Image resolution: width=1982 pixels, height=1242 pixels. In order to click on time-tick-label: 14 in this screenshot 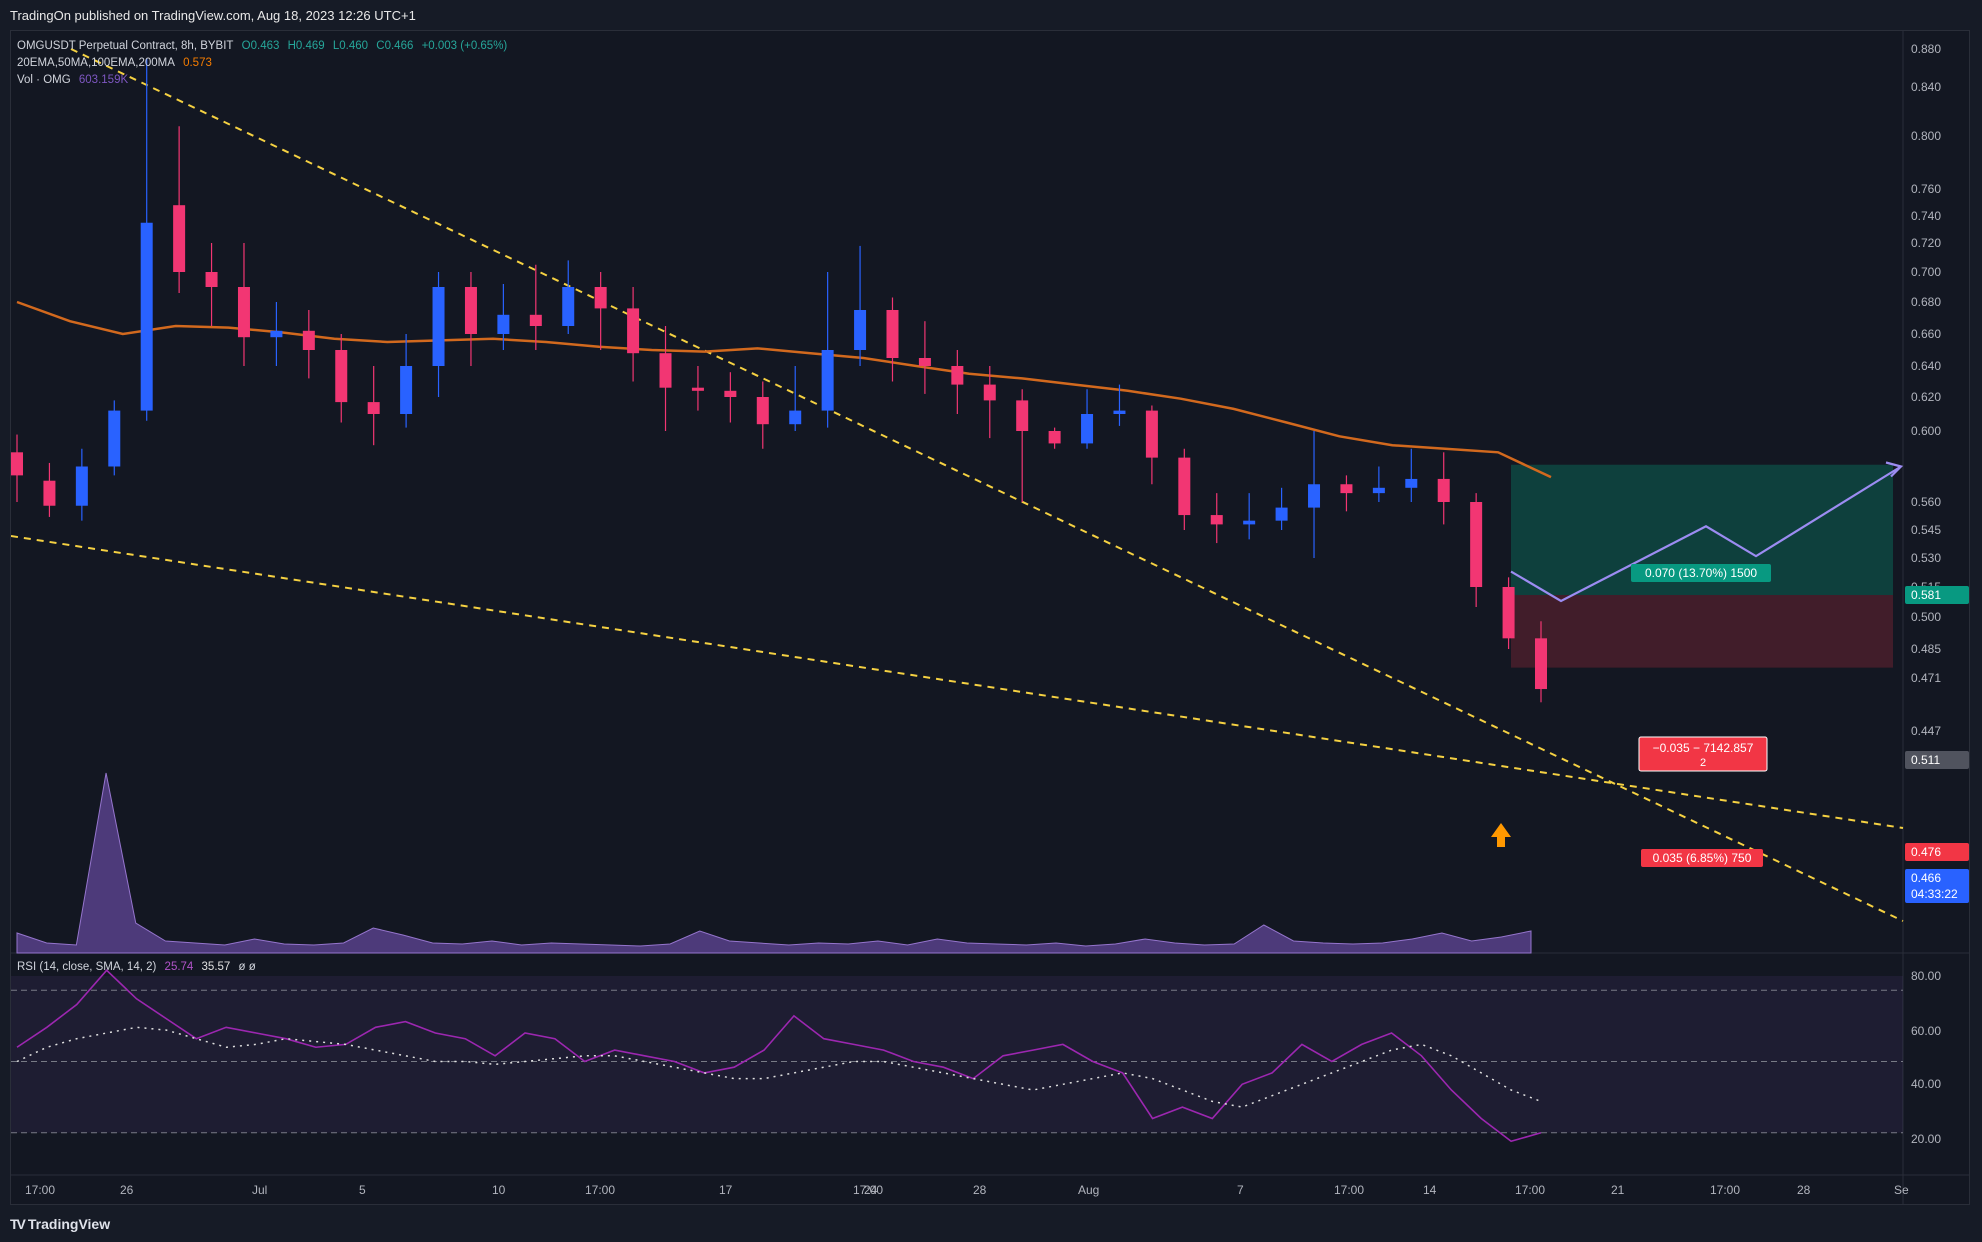, I will do `click(1430, 1190)`.